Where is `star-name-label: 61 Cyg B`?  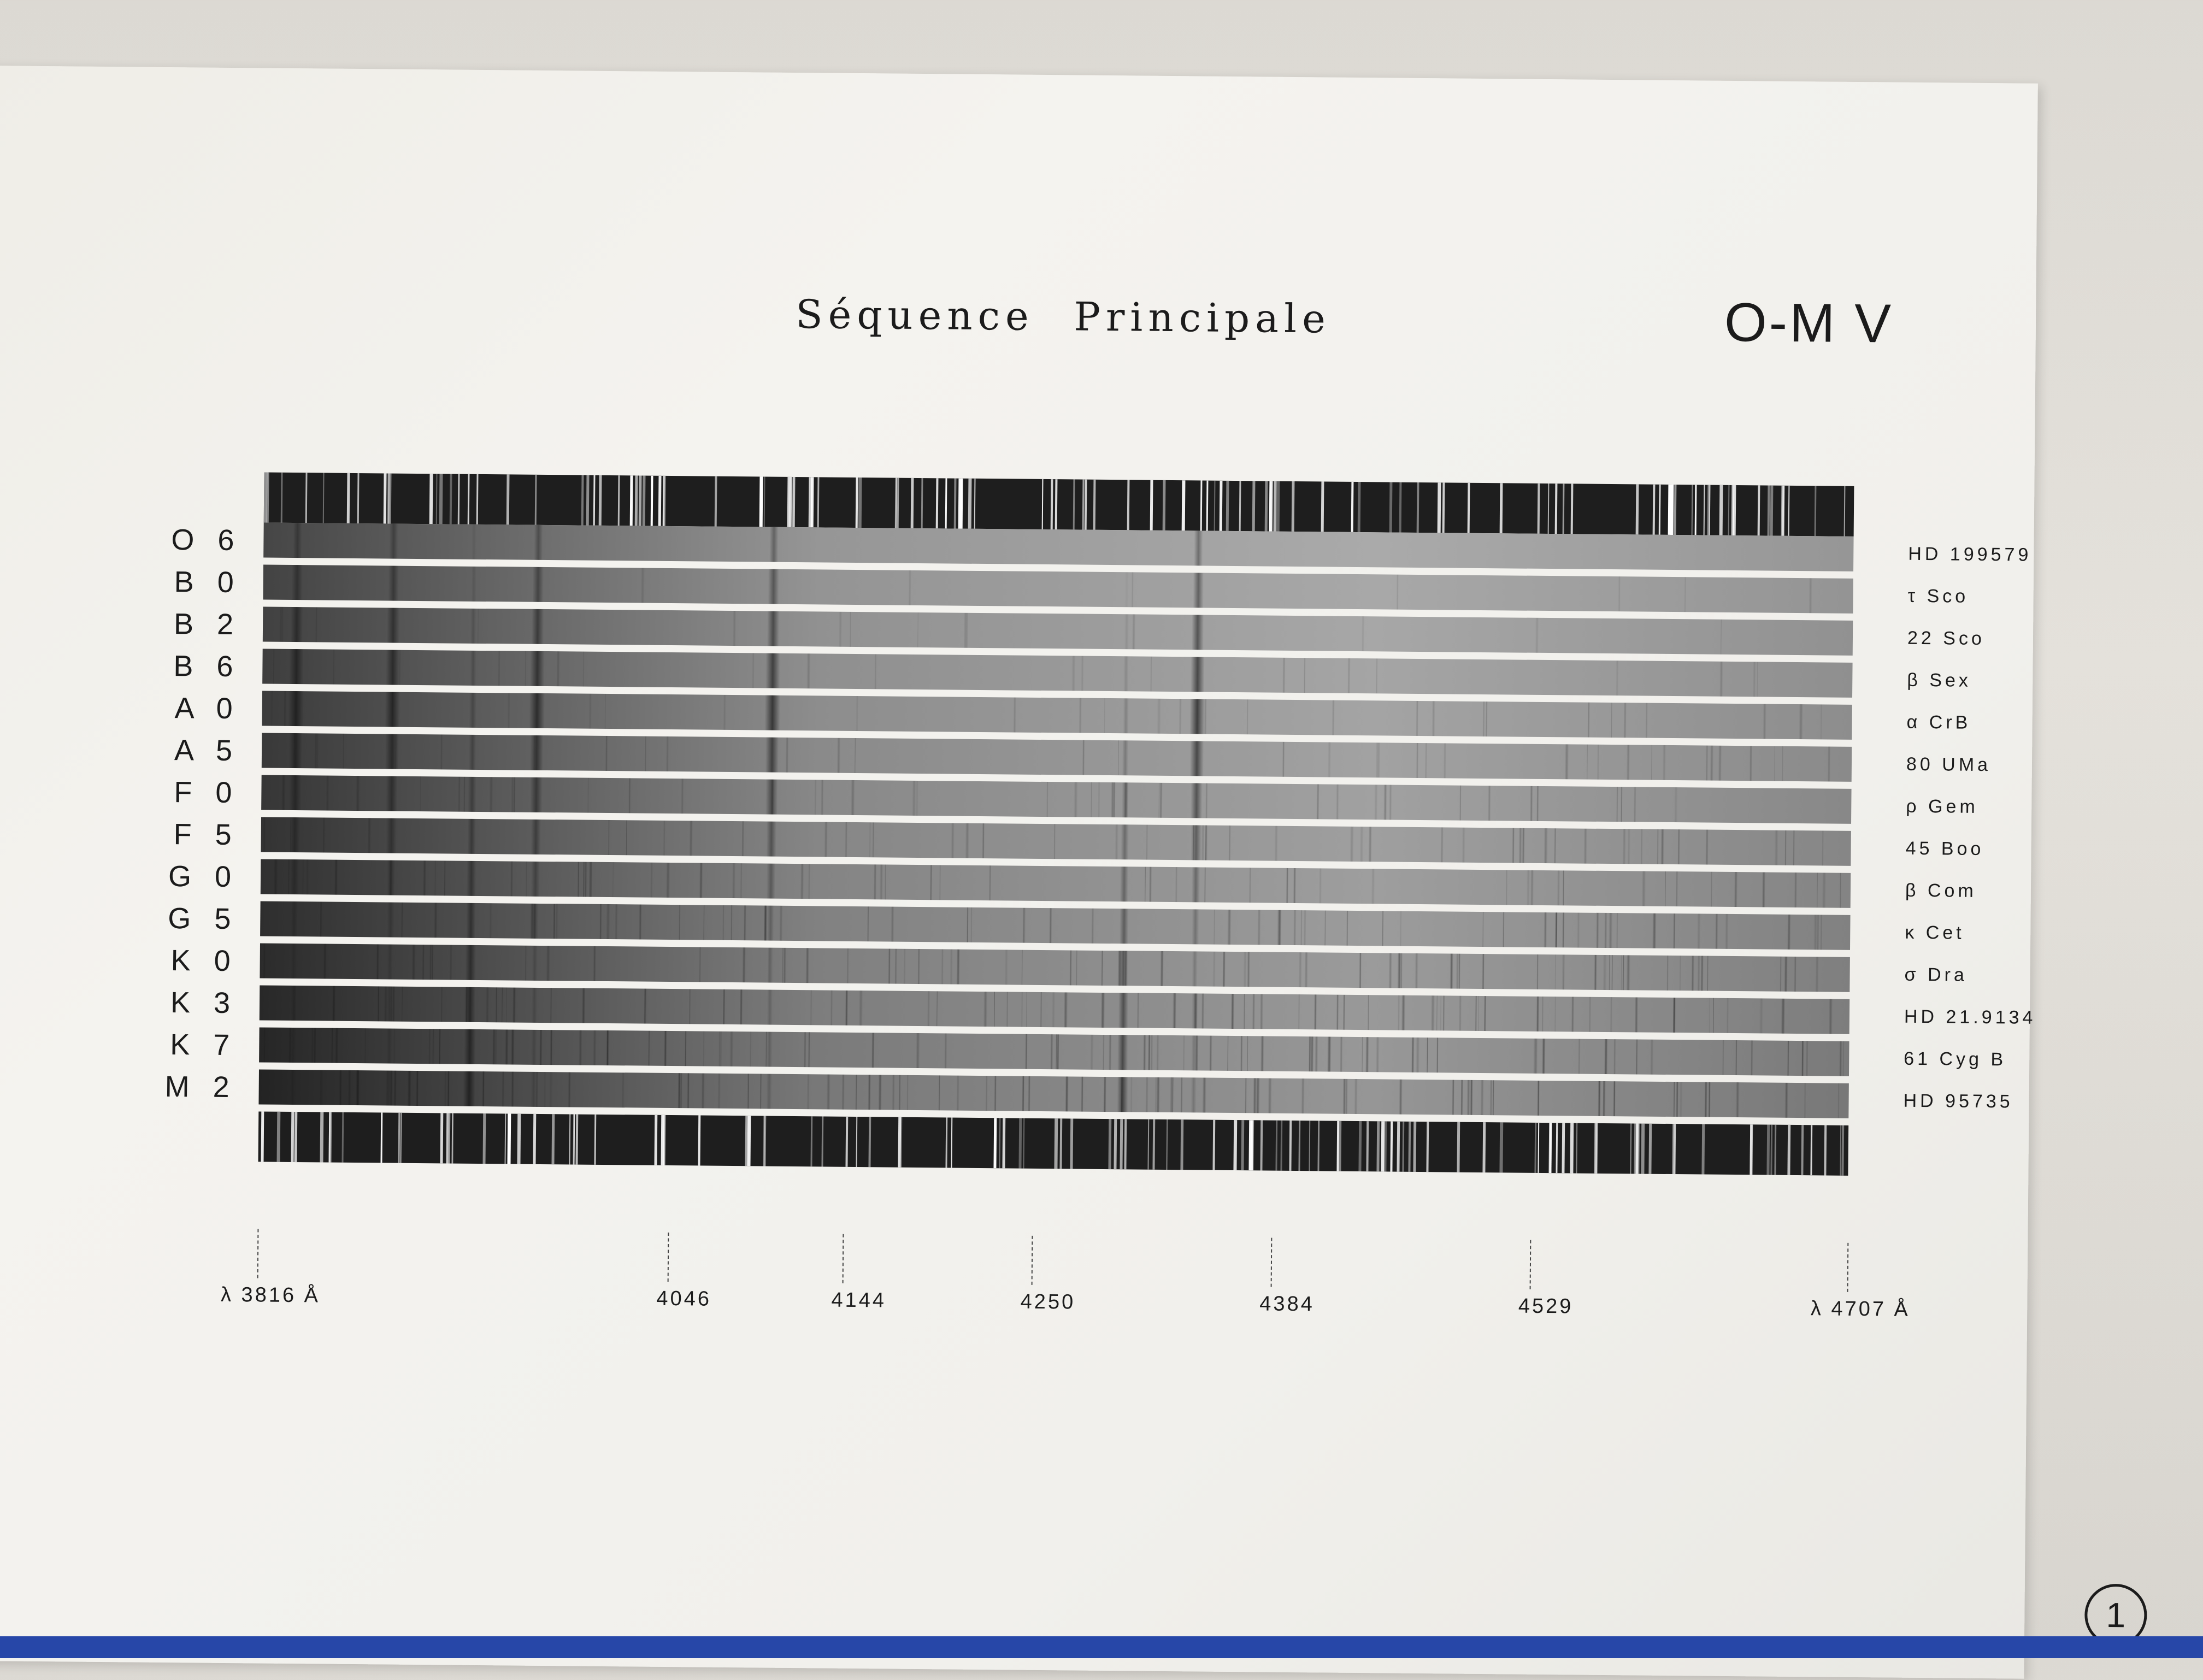 star-name-label: 61 Cyg B is located at coordinates (1955, 1059).